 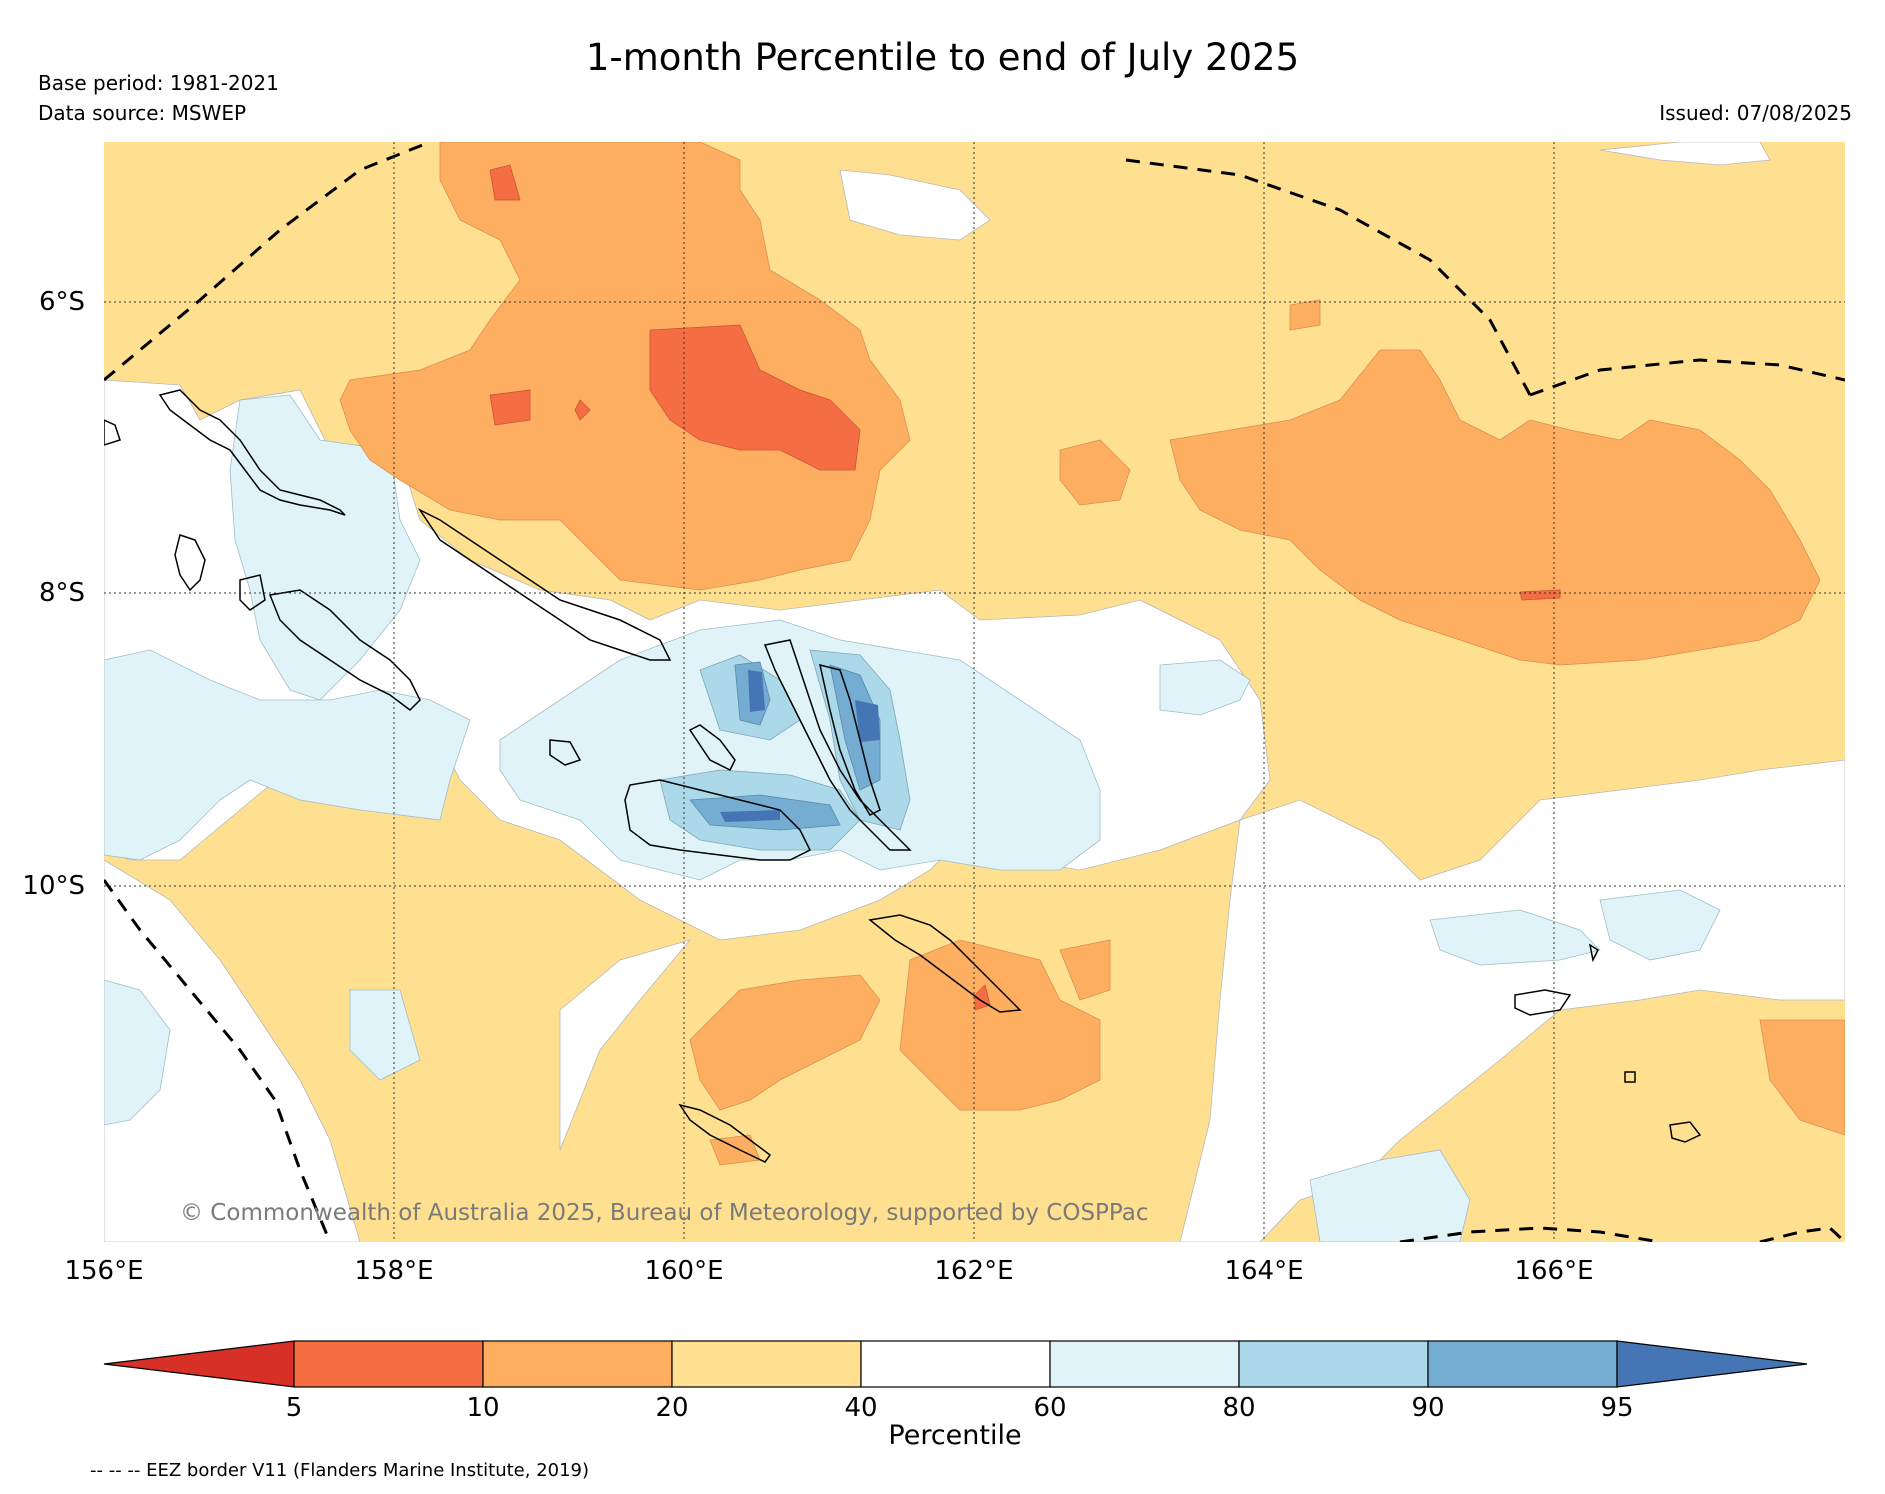 I want to click on lon-label-162: 162°E, so click(x=974, y=1271).